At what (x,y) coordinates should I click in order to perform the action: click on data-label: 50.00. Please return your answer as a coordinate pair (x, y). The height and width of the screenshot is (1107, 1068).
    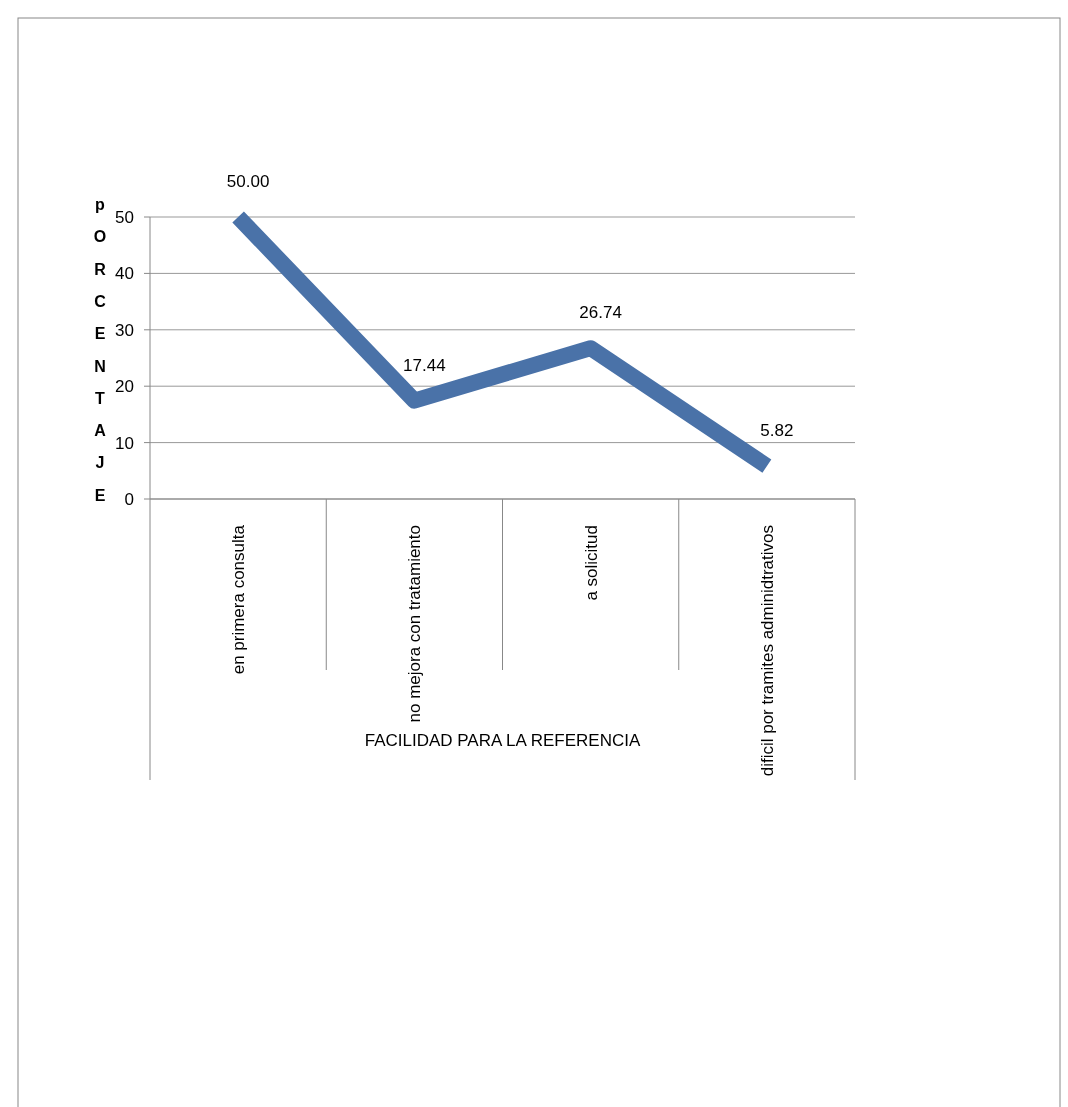
    Looking at the image, I should click on (248, 181).